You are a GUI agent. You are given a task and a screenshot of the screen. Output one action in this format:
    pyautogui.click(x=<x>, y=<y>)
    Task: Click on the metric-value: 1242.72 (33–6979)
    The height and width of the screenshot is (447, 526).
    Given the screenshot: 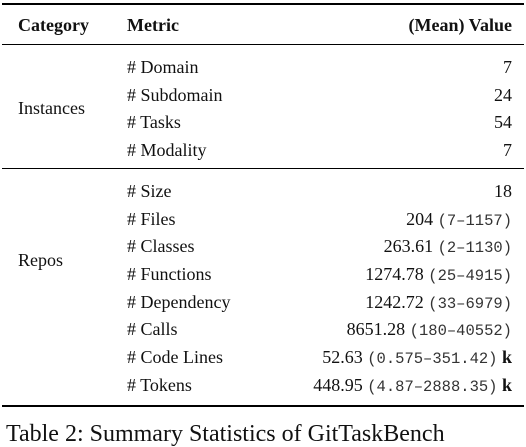 What is the action you would take?
    pyautogui.click(x=438, y=302)
    